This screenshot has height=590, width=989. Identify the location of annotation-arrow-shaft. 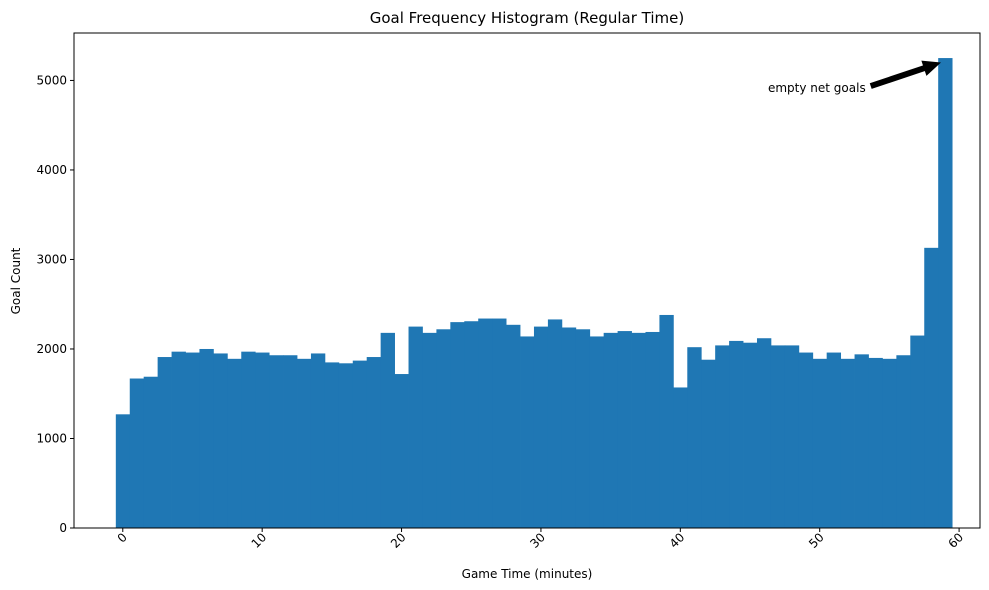
(897, 77).